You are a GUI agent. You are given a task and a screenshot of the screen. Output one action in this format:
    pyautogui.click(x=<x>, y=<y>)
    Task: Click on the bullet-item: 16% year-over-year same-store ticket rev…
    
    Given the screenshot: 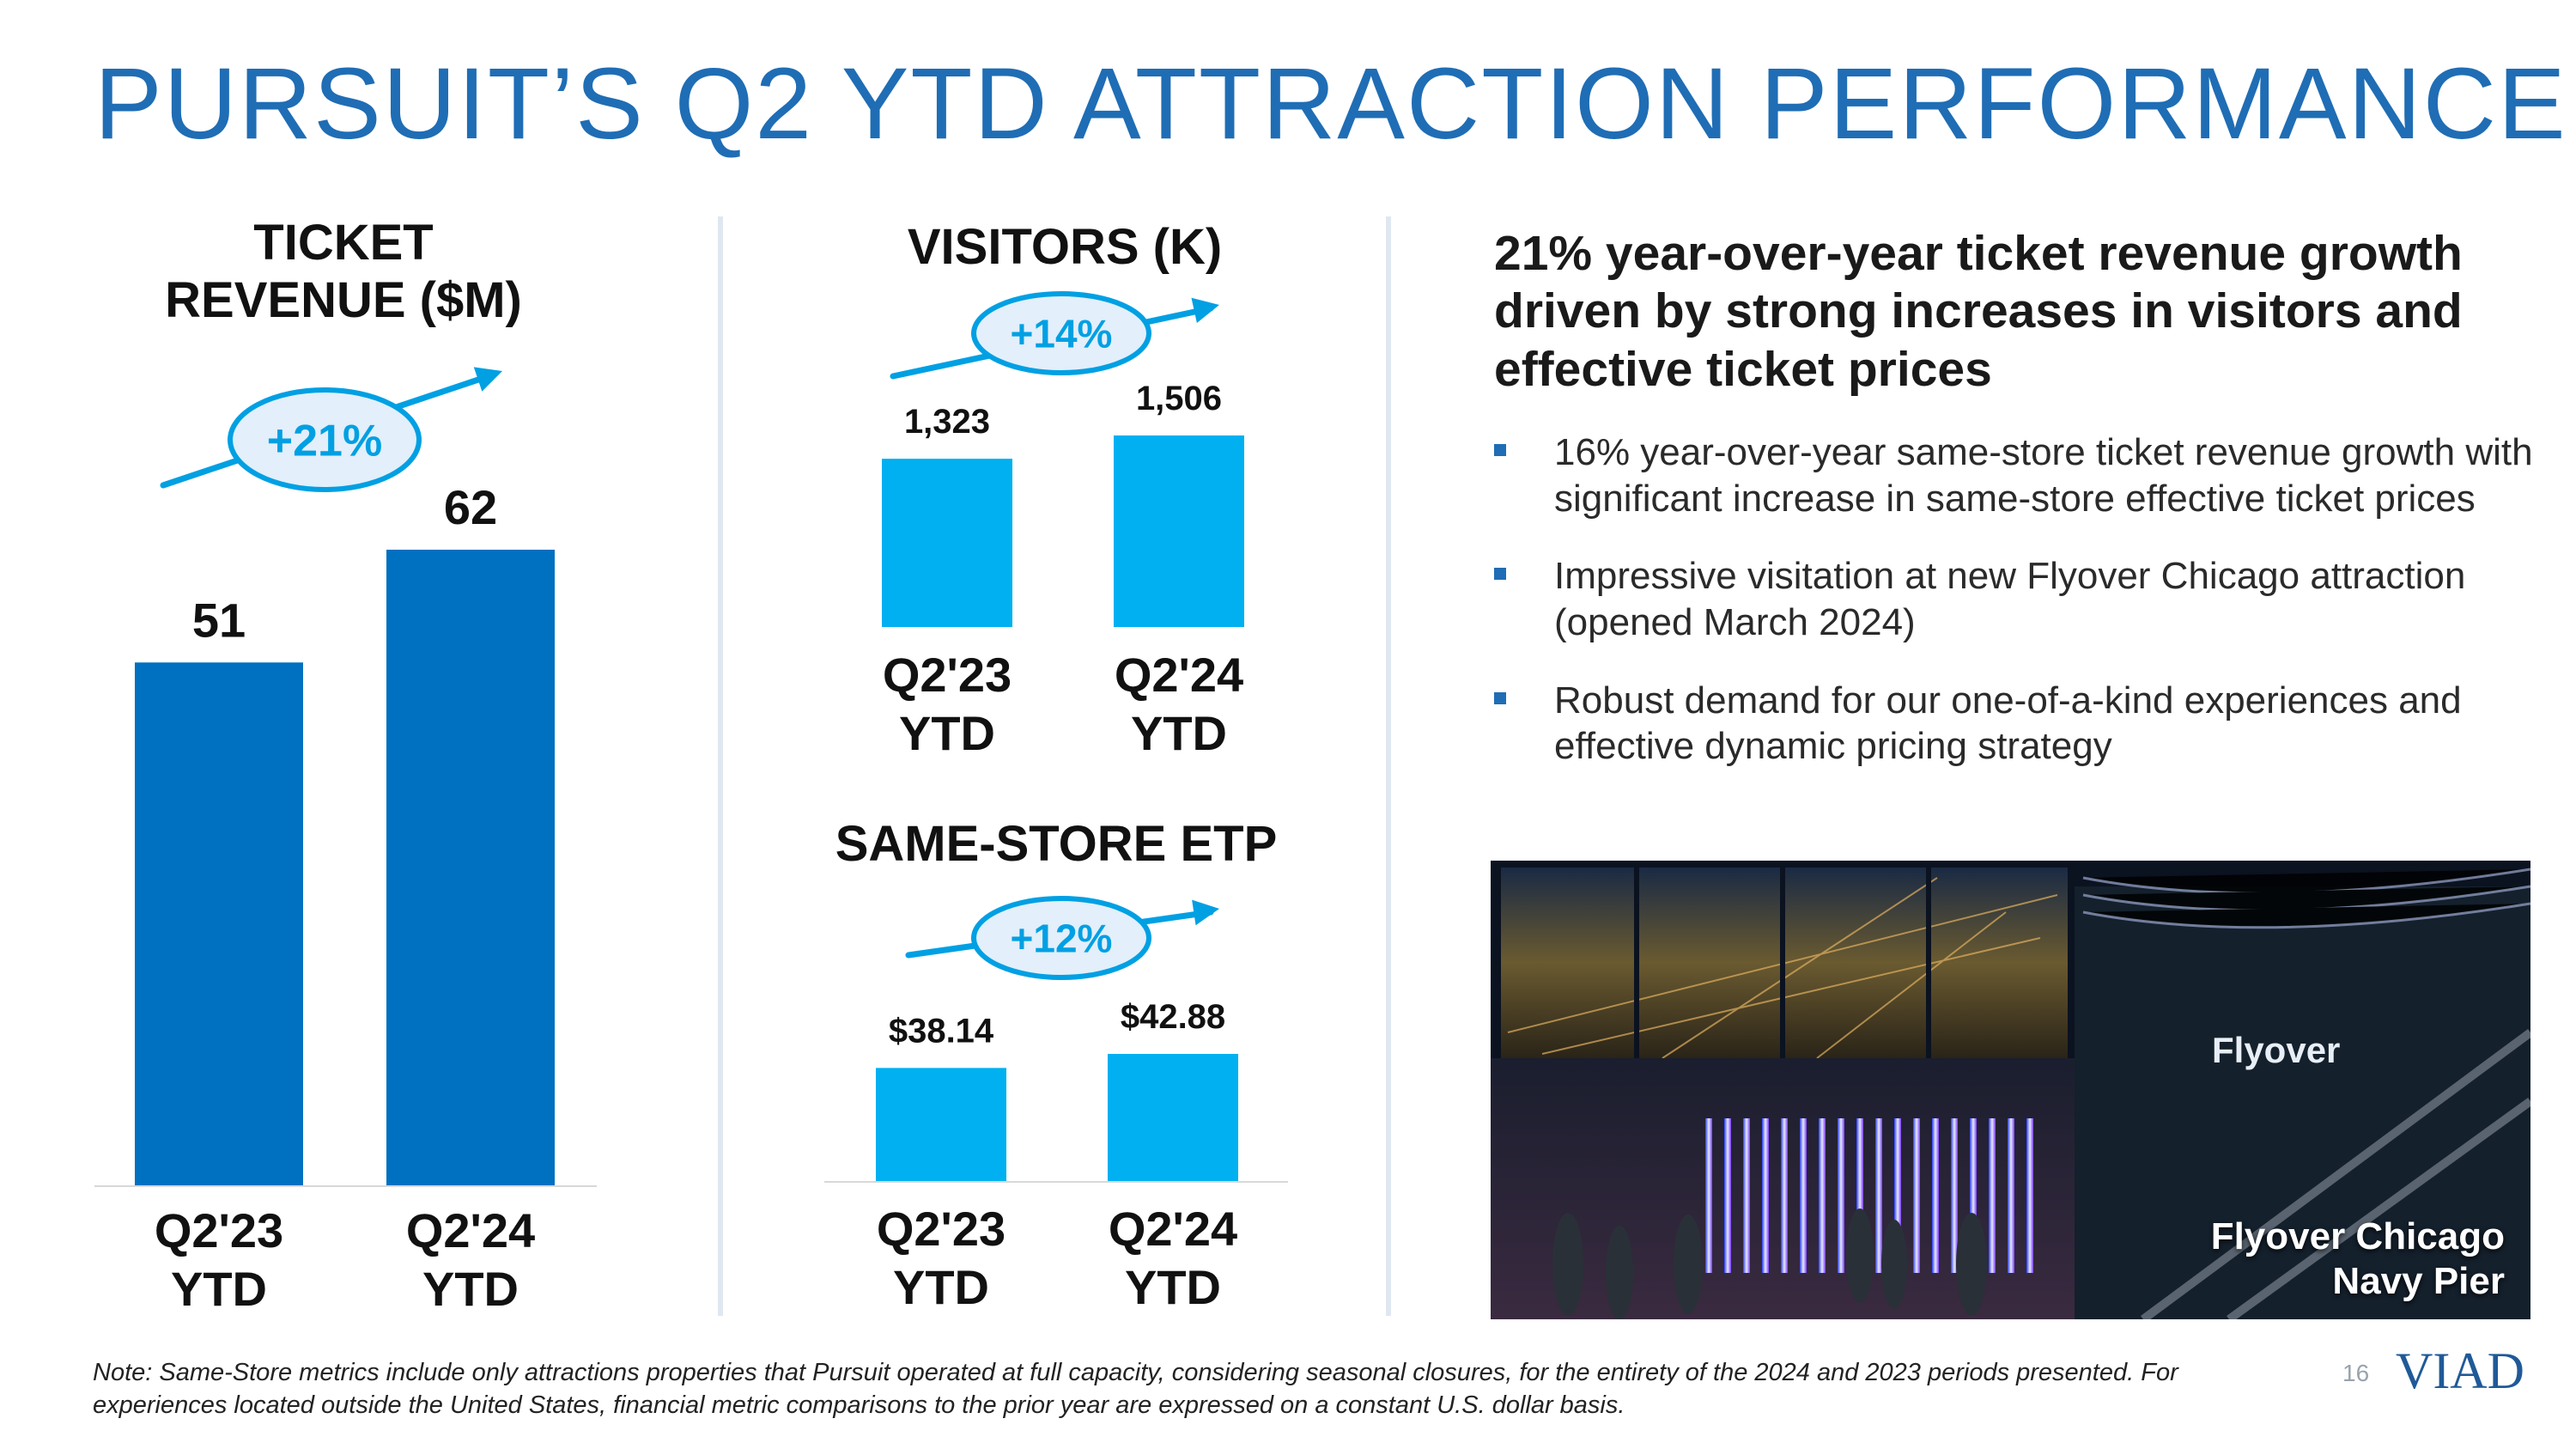 What is the action you would take?
    pyautogui.click(x=2018, y=475)
    